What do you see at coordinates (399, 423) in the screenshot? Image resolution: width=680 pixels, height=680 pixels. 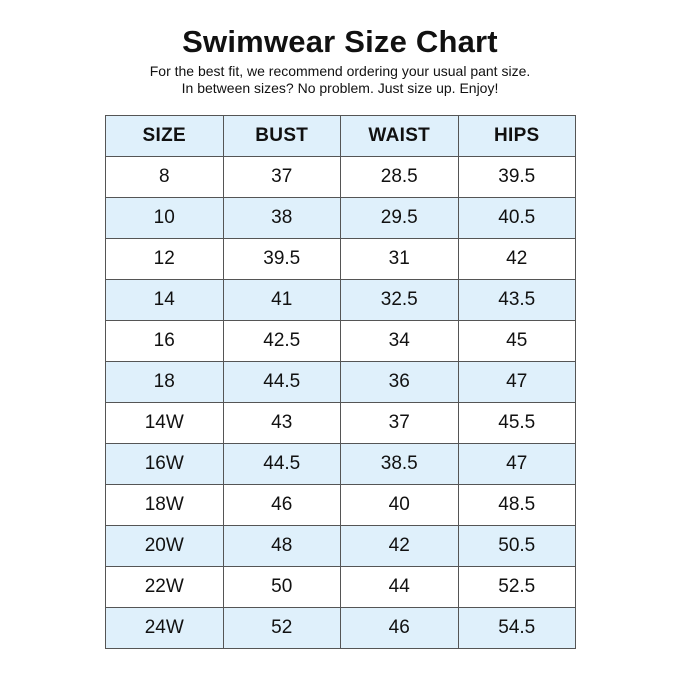 I see `cell-waist: 37` at bounding box center [399, 423].